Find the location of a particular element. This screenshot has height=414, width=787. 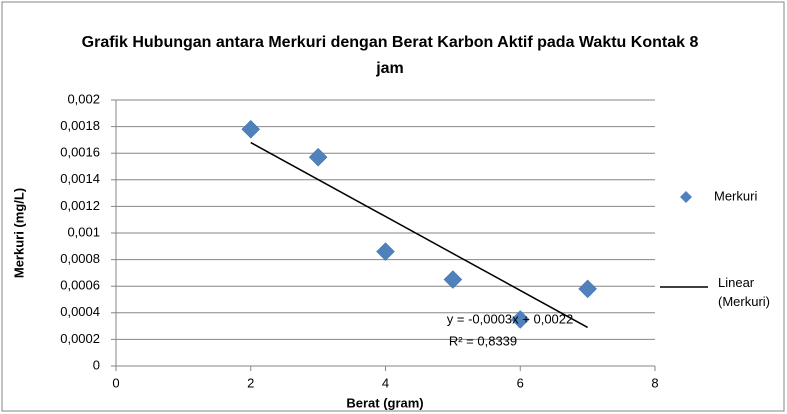

x-axis-label: Berat (gram) is located at coordinates (384, 402).